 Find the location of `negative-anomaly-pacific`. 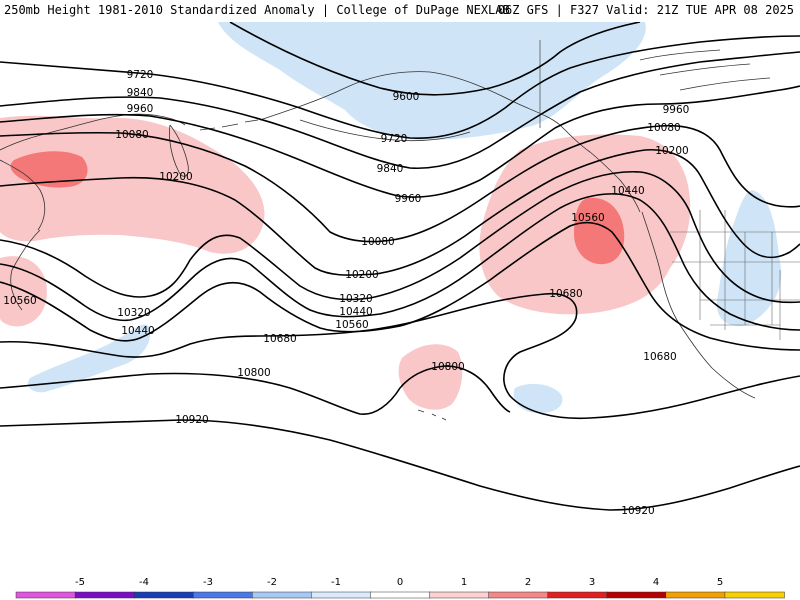

negative-anomaly-pacific is located at coordinates (89, 358).